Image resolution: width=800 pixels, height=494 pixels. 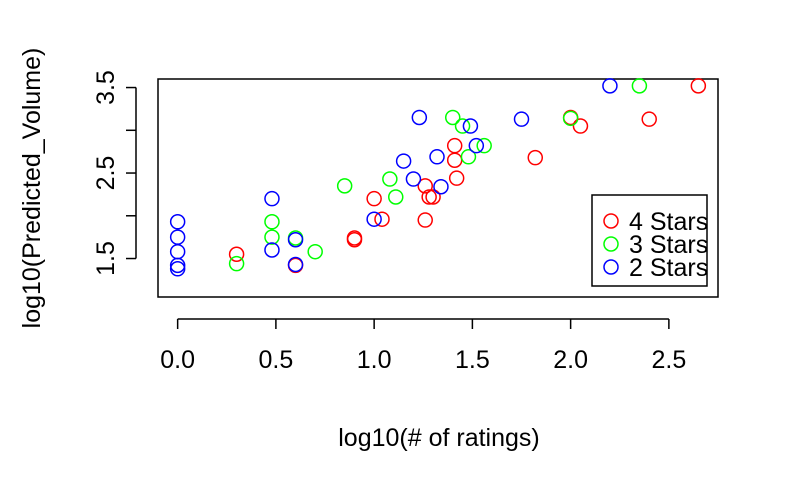 What do you see at coordinates (106, 173) in the screenshot?
I see `y-tick-label: 2.5` at bounding box center [106, 173].